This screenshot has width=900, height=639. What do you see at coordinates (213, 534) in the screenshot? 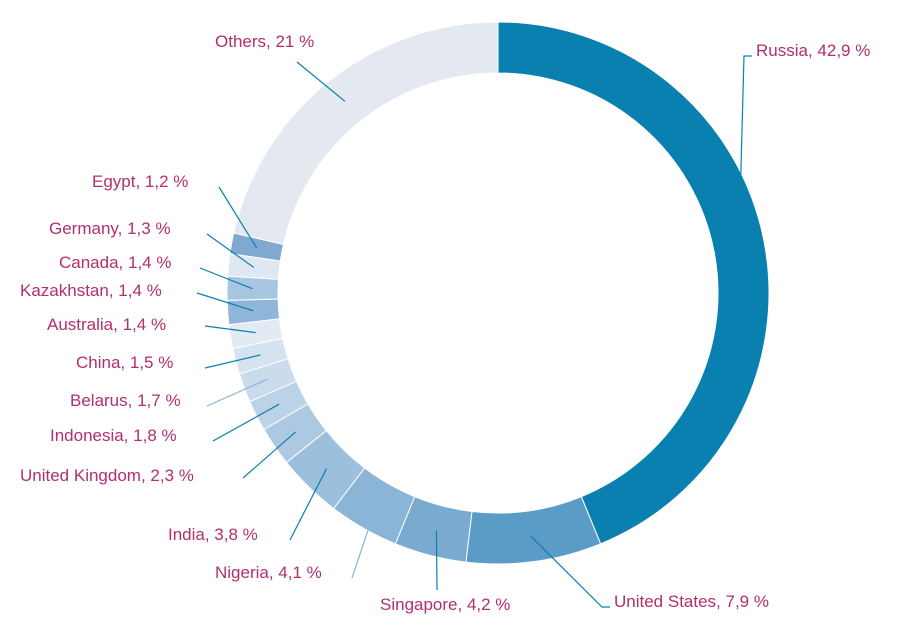
I see `slice-label-india: India, 3,8 %` at bounding box center [213, 534].